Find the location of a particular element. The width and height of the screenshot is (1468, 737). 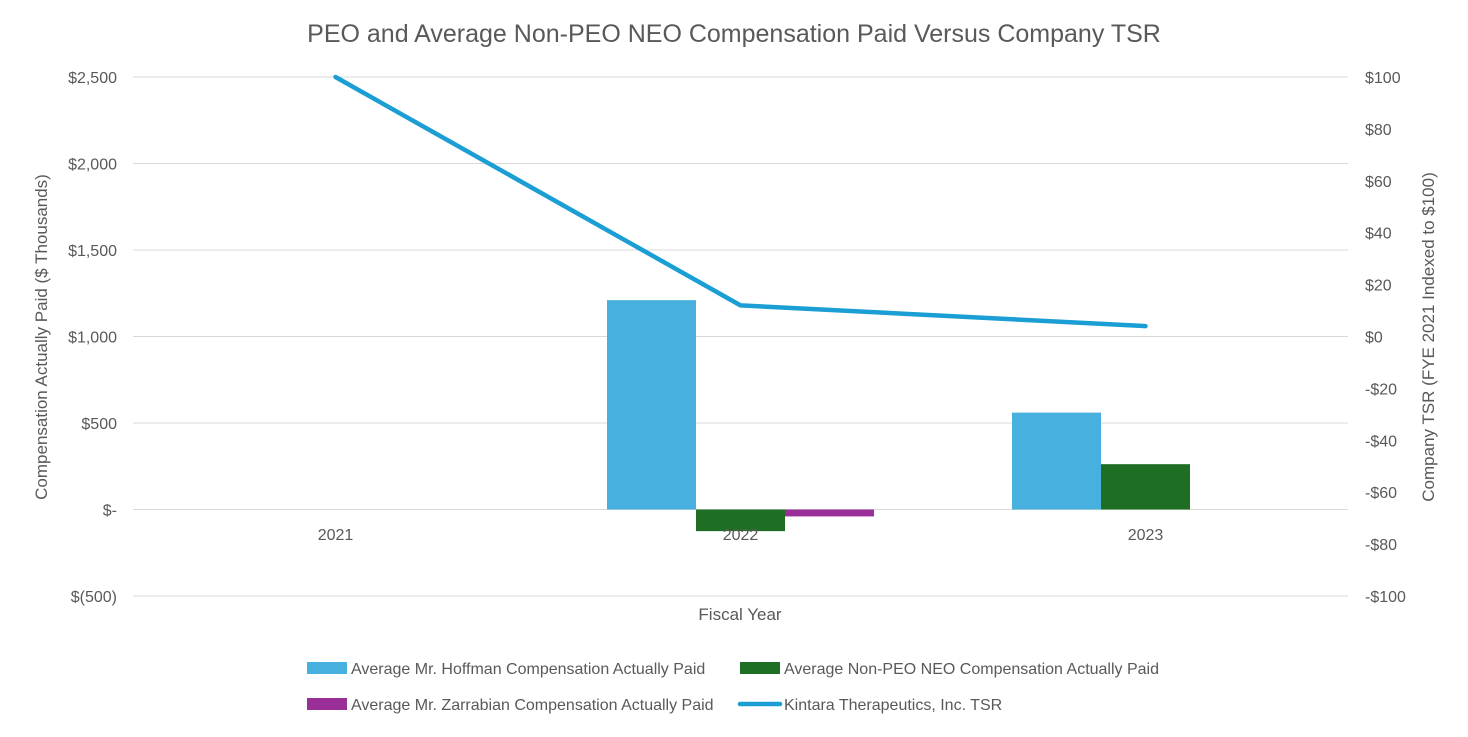

x-axis-title: Fiscal Year is located at coordinates (739, 614).